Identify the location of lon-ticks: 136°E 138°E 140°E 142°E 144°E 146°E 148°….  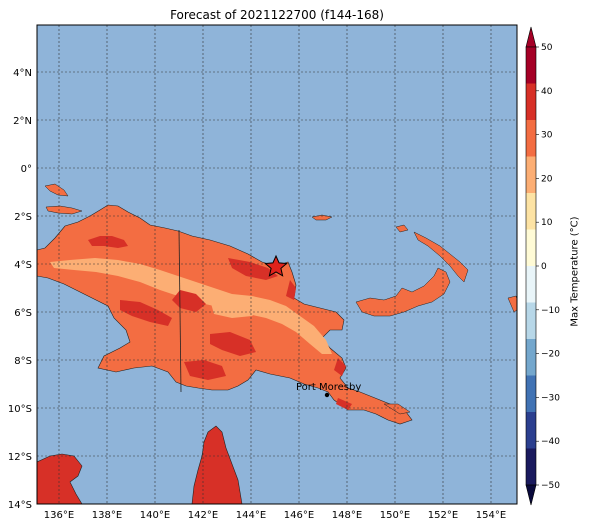
(275, 515).